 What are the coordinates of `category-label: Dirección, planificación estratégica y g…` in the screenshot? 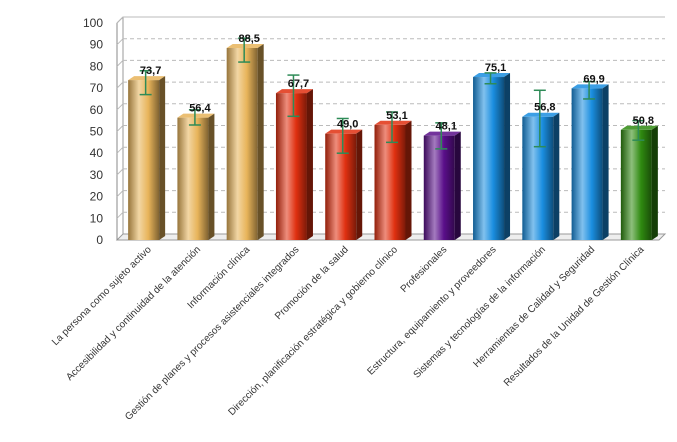 It's located at (313, 331).